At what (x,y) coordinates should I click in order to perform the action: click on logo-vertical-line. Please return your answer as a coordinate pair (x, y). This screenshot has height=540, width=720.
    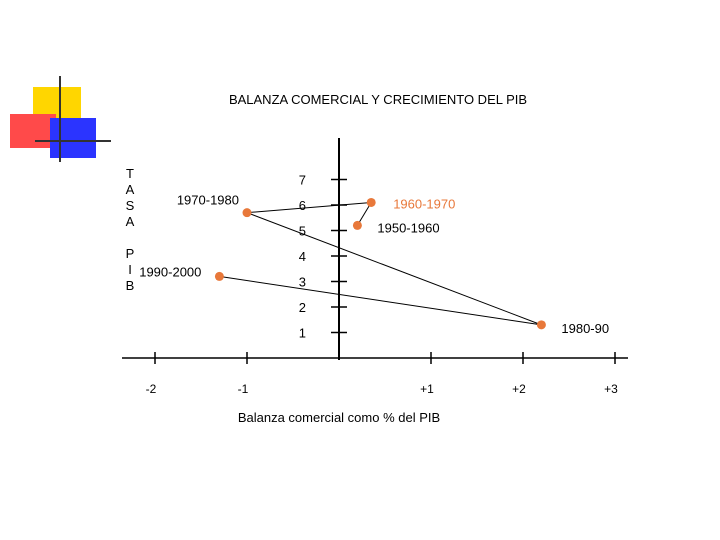
    Looking at the image, I should click on (60, 119).